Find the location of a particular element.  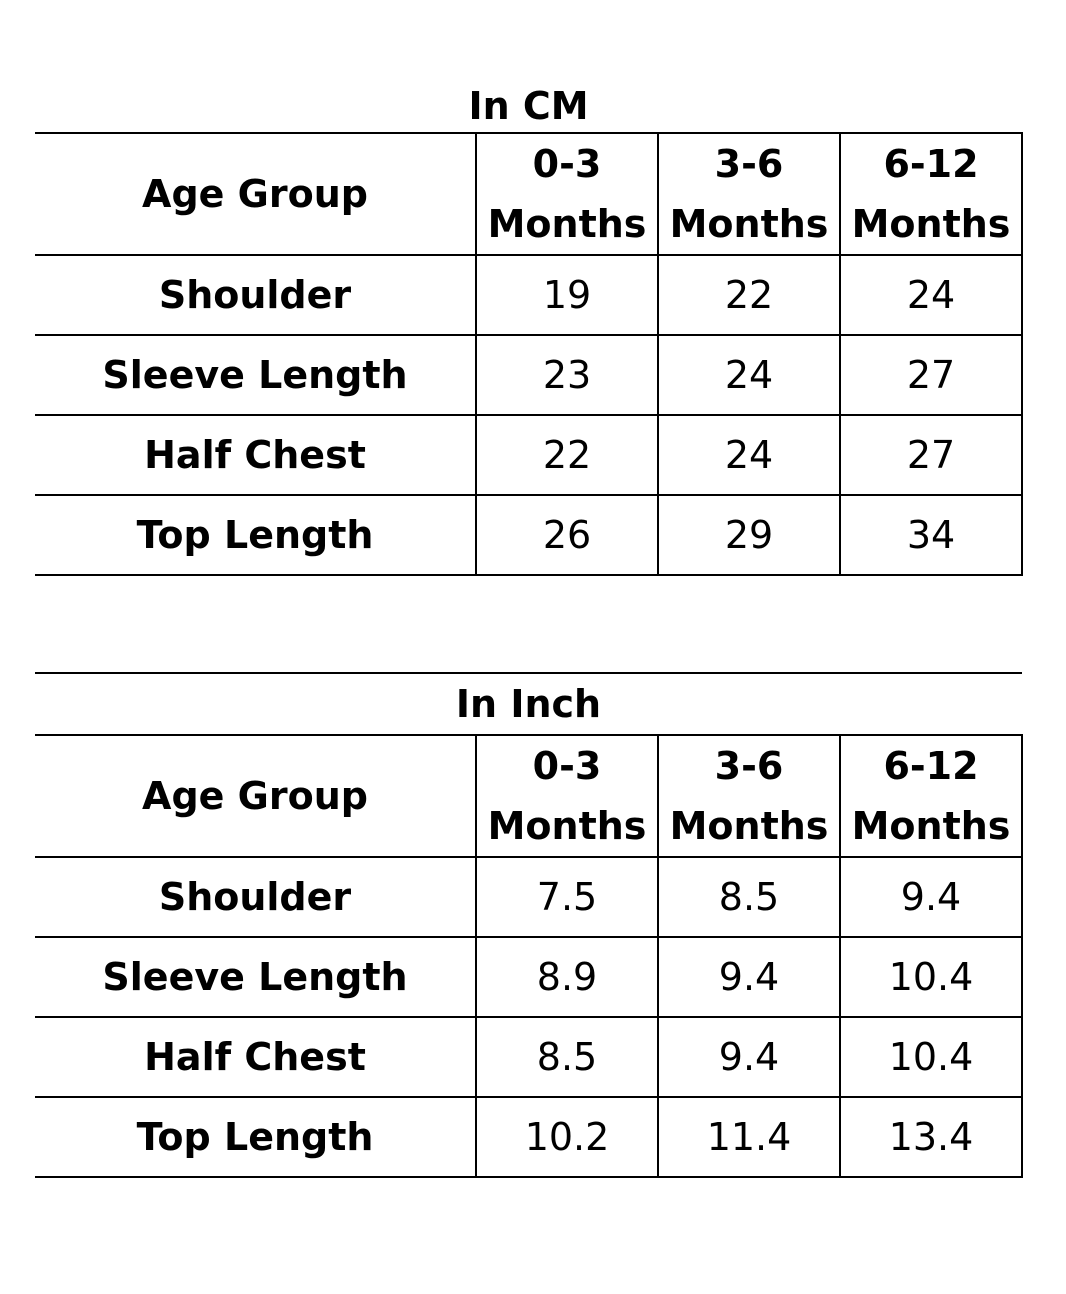

table-row: Top Length 10.2 11.4 13.4 is located at coordinates (529, 1137).